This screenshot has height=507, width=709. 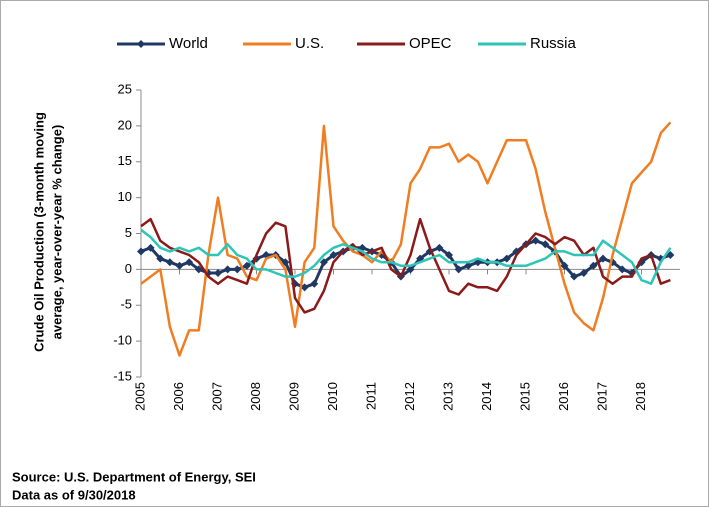 I want to click on x-tick-label: 2010, so click(x=332, y=396).